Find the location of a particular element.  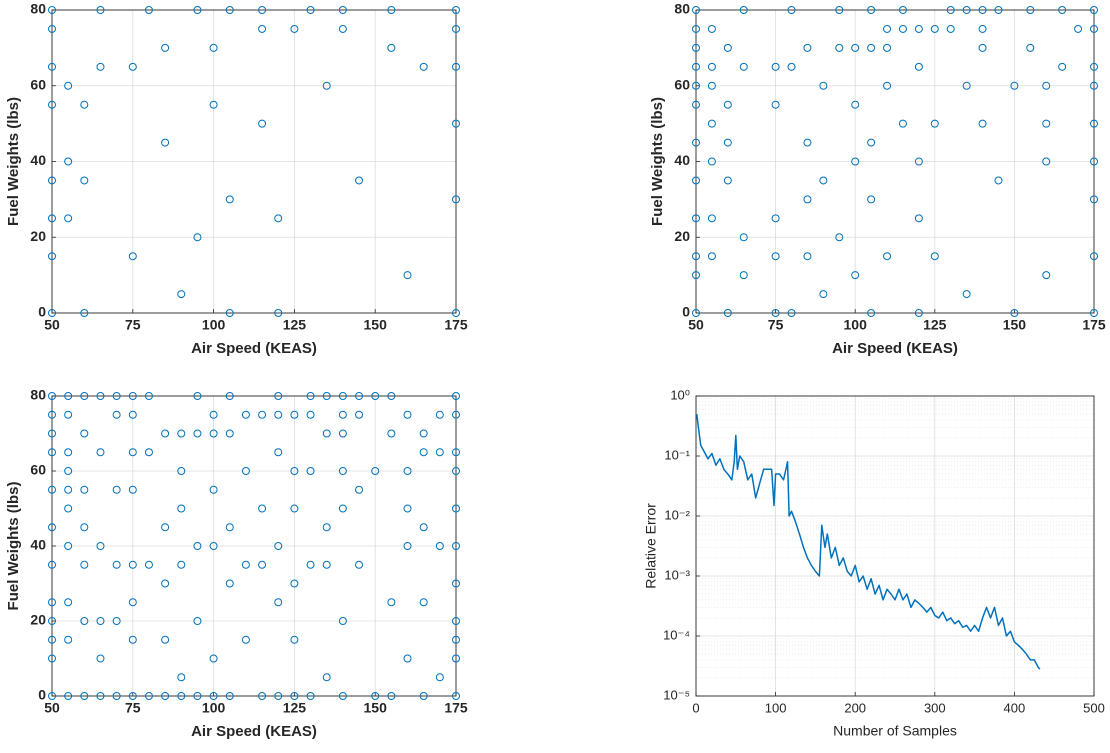

y-tick-label: 10⁰ is located at coordinates (680, 394).